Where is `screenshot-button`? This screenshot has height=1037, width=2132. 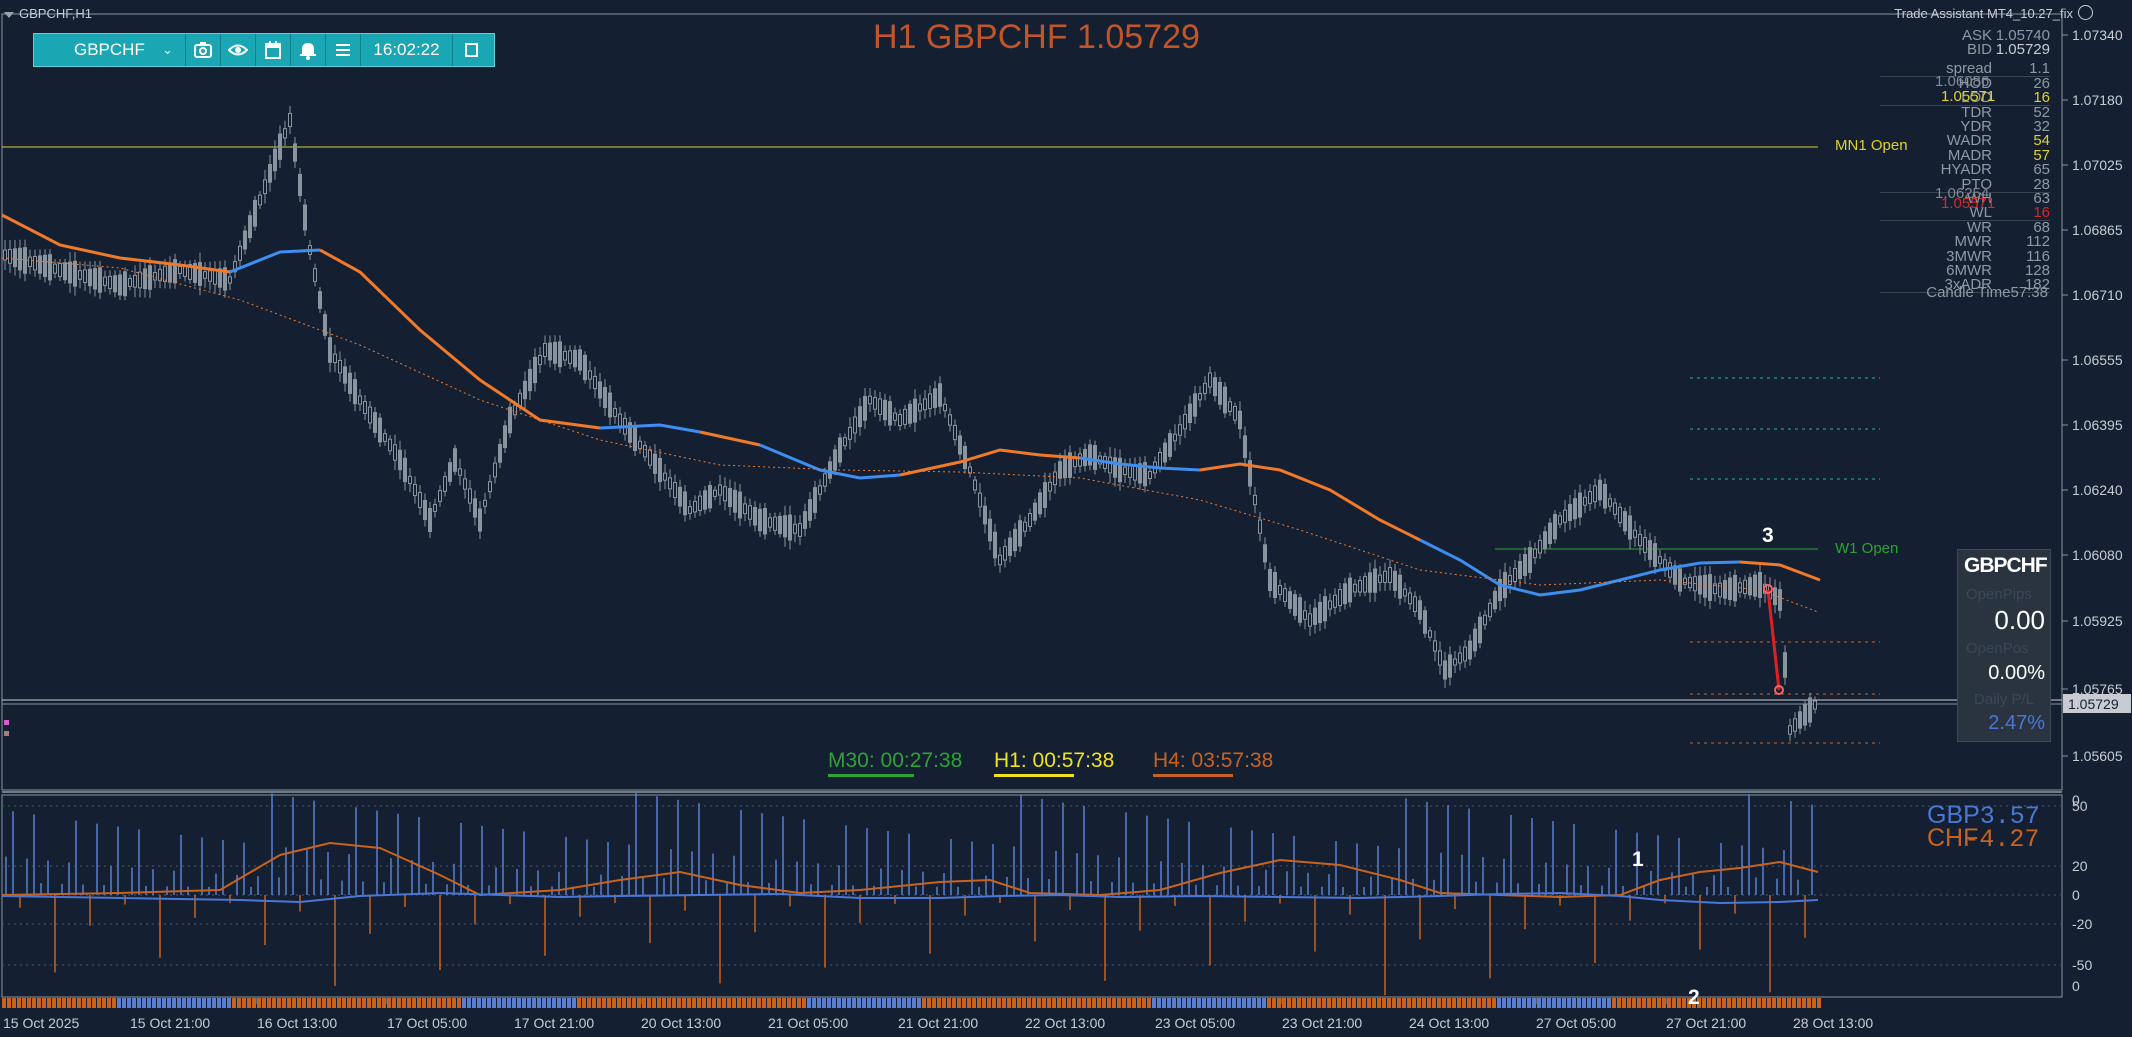 screenshot-button is located at coordinates (203, 50).